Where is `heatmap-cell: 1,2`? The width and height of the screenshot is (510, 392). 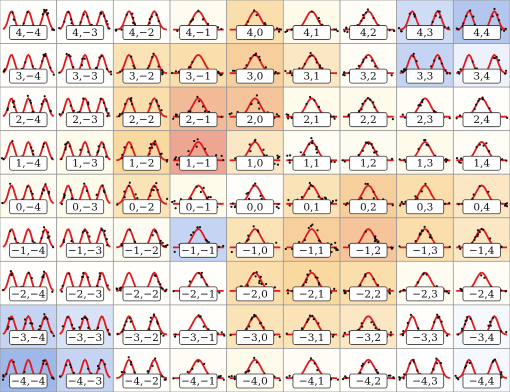
heatmap-cell: 1,2 is located at coordinates (368, 152).